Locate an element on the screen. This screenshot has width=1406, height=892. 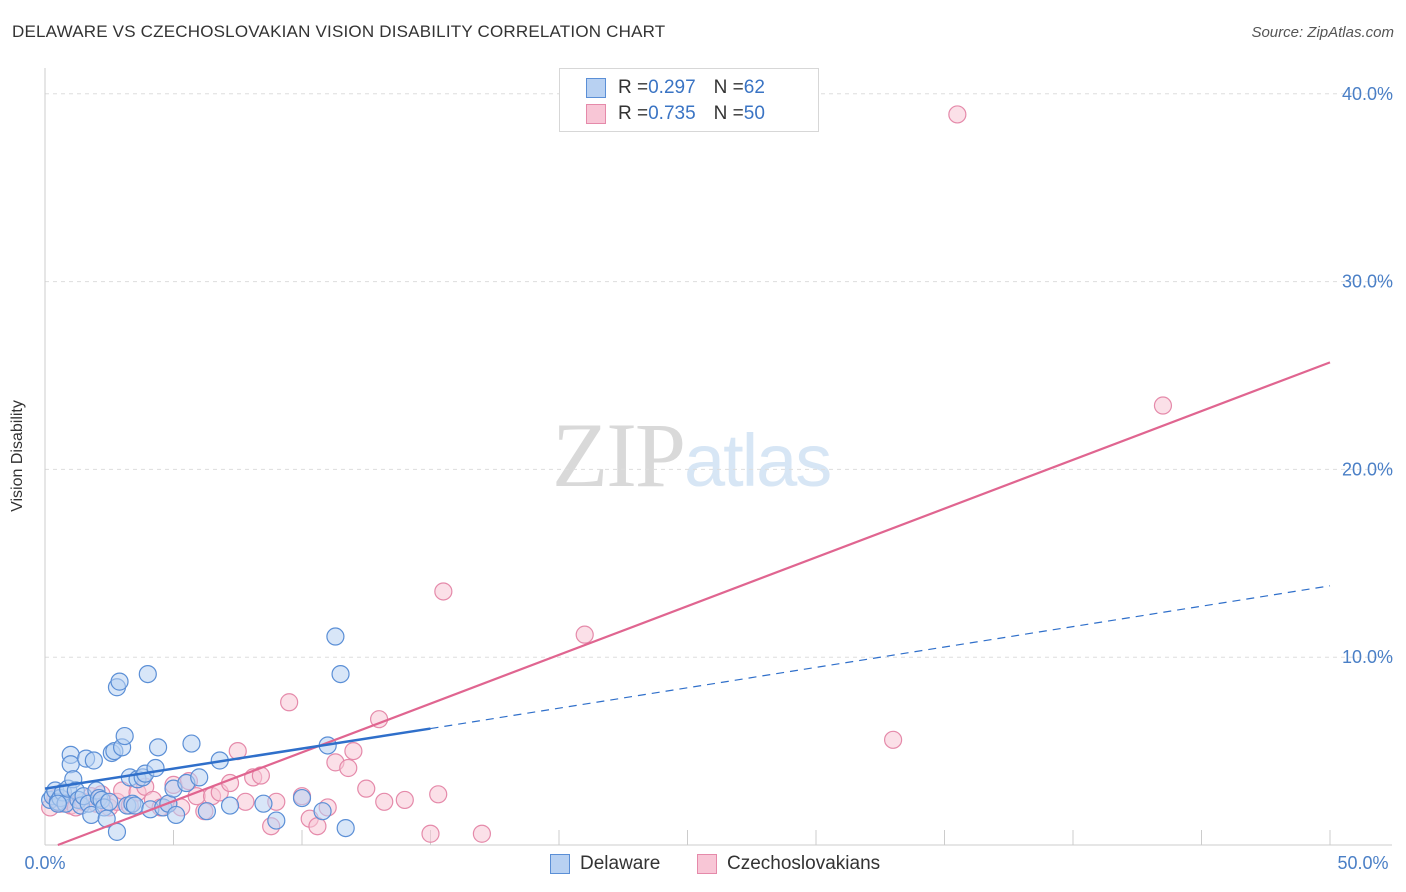
watermark: ZIPatlas is located at coordinates (692, 455).